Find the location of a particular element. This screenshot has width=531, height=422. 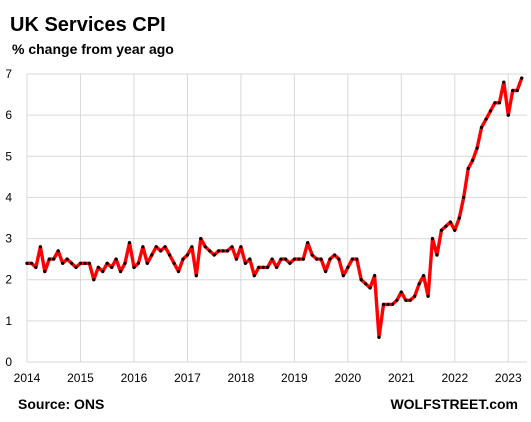

x-tick-label: 2017 is located at coordinates (187, 378).